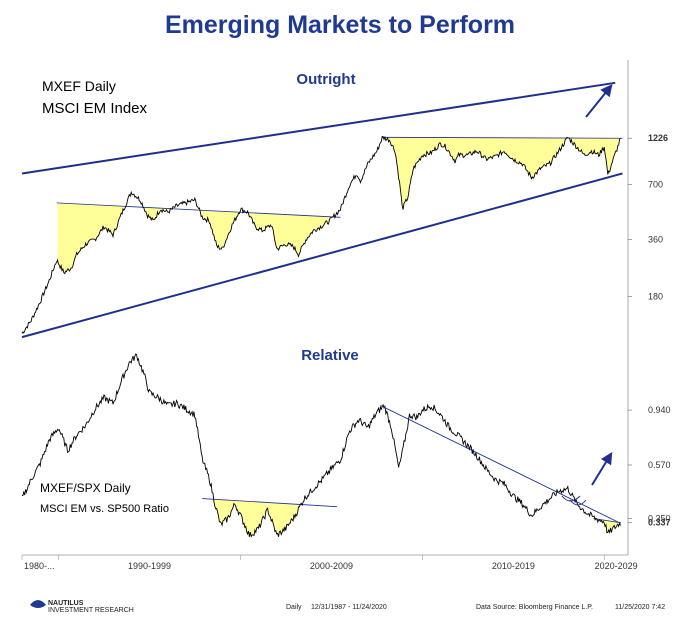 The image size is (680, 621). Describe the element at coordinates (655, 184) in the screenshot. I see `outright-ytick-label-1: 700` at that location.